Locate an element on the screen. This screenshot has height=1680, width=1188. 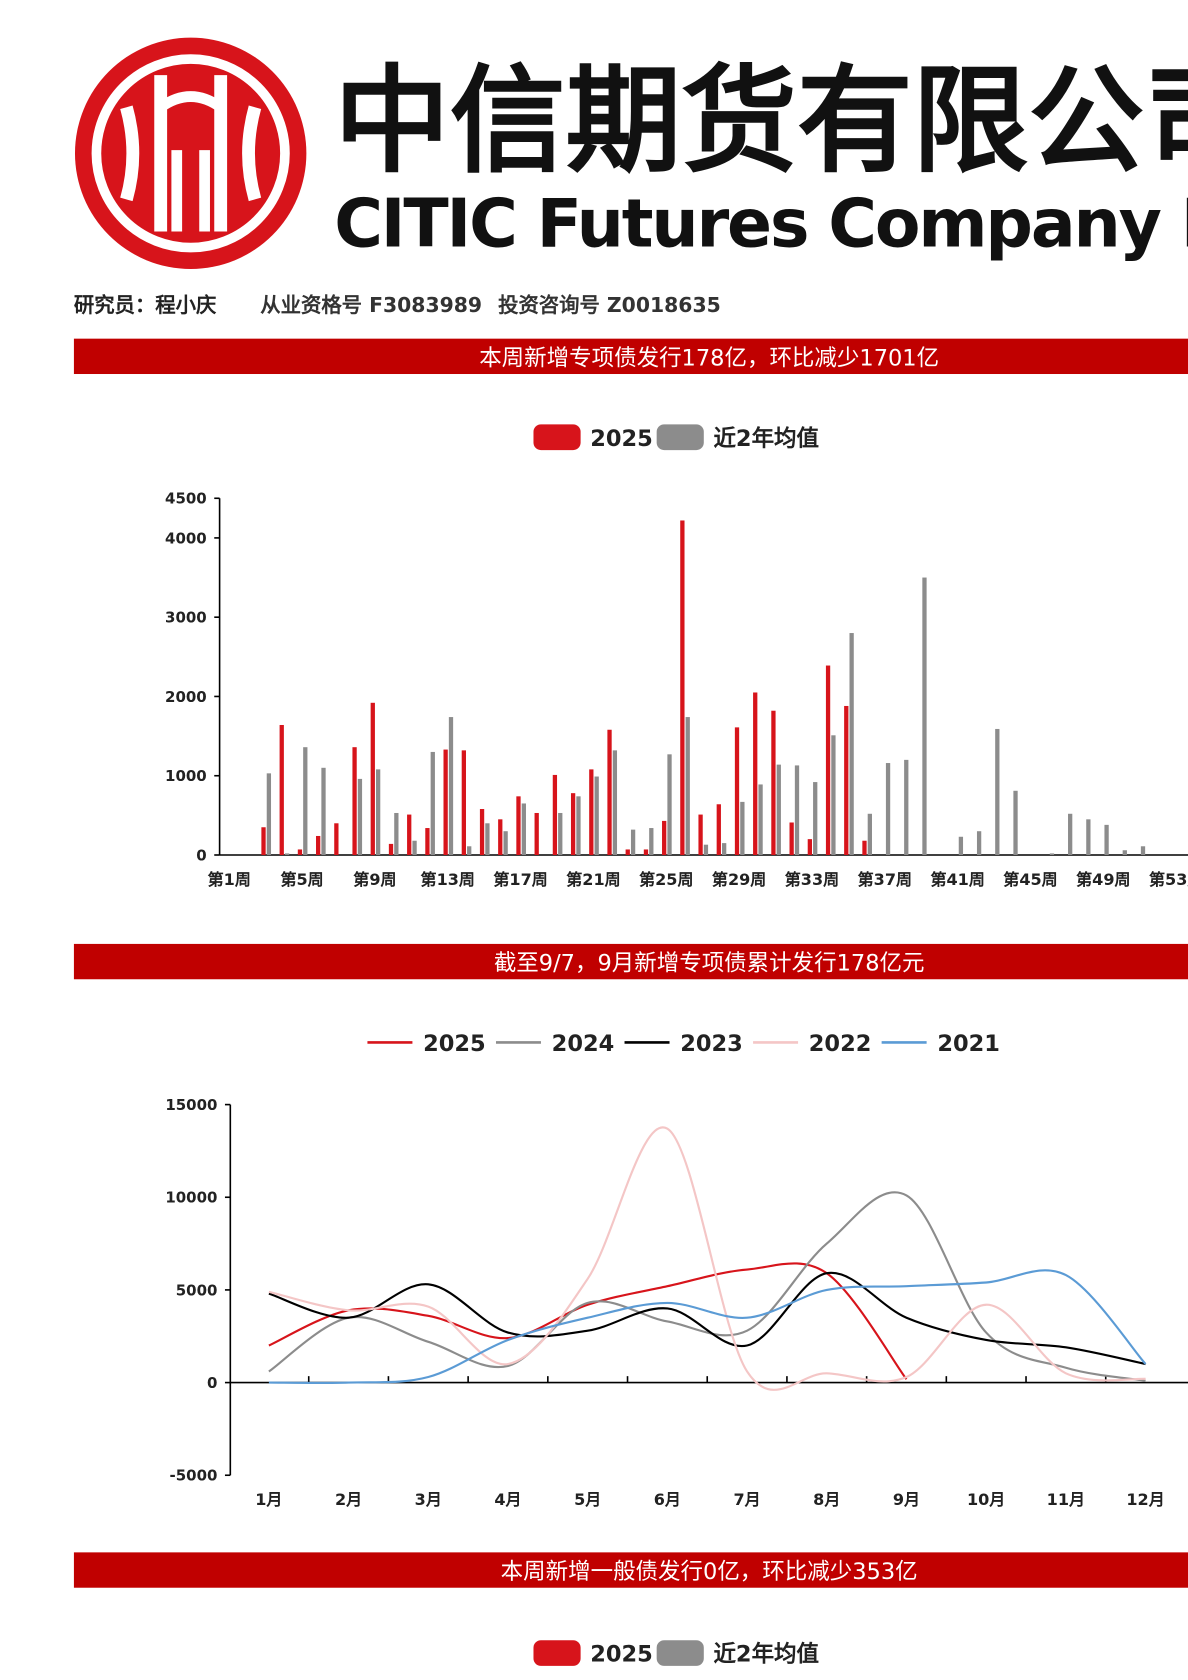
x-tick-label: 11月 is located at coordinates (1066, 1499).